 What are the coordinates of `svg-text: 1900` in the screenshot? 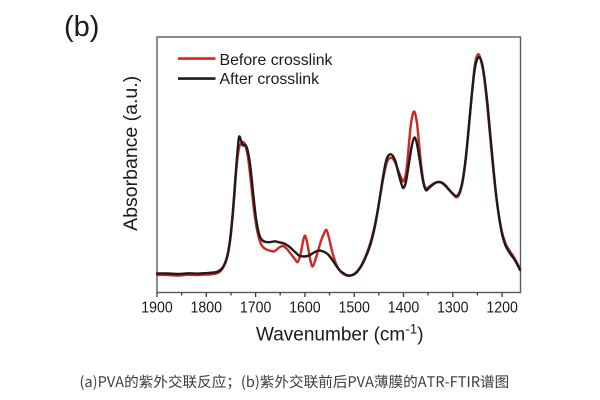 It's located at (157, 308).